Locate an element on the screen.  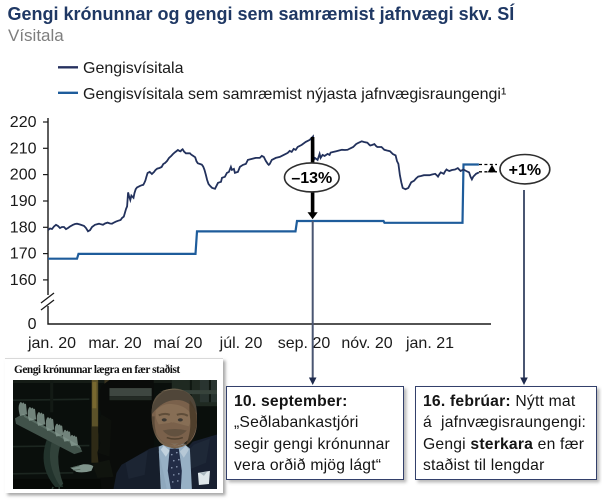
svg-text: sep. 20 is located at coordinates (304, 343).